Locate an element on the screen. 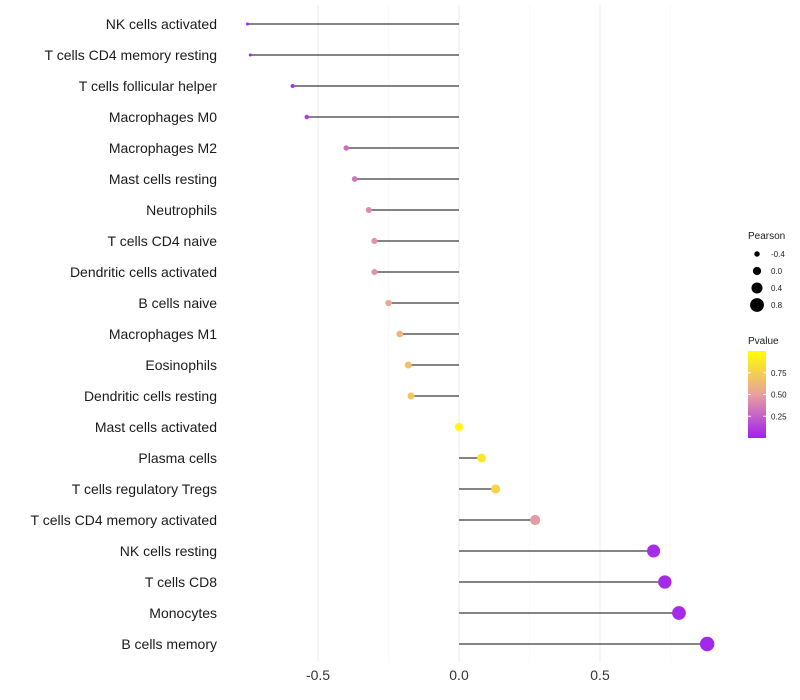 The width and height of the screenshot is (800, 700). label-t-cells-cd4-naive: T cells CD4 naive is located at coordinates (163, 241).